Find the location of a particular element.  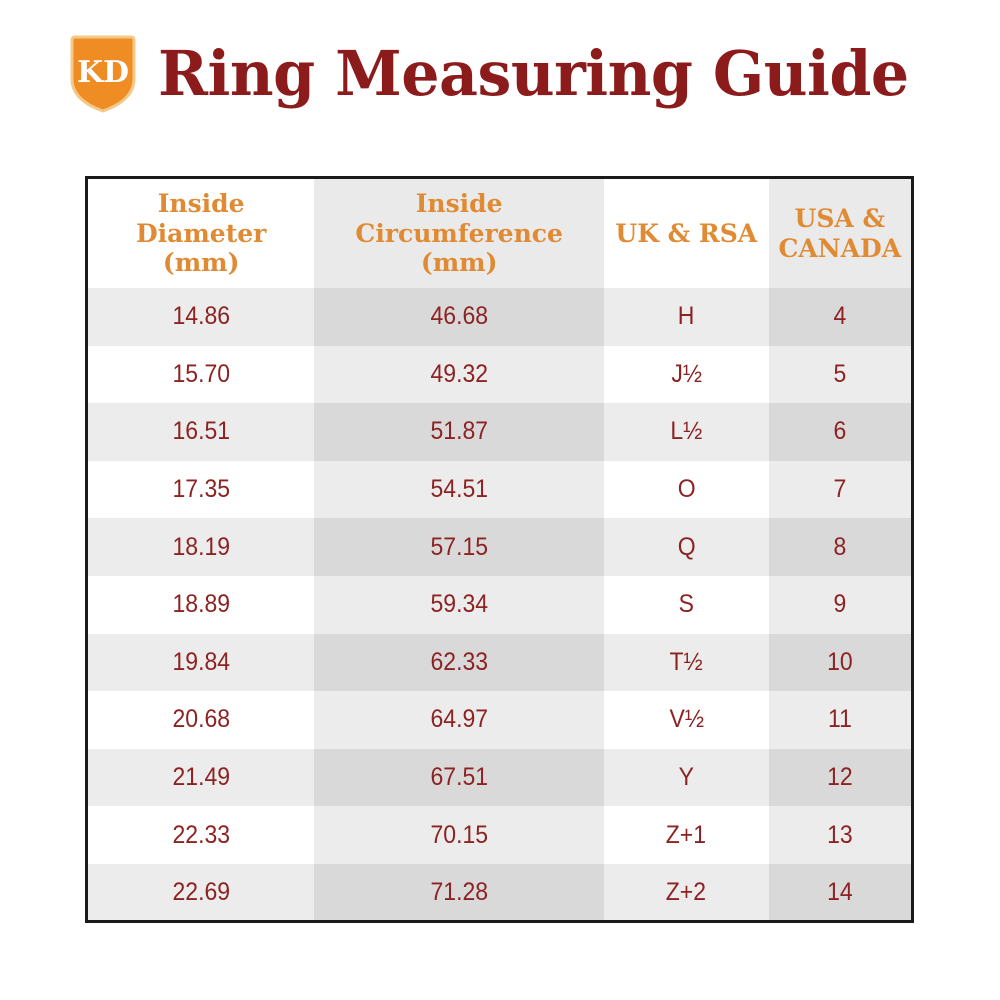

column-header-inside-circumference: Inside Circumference (mm) is located at coordinates (459, 233).